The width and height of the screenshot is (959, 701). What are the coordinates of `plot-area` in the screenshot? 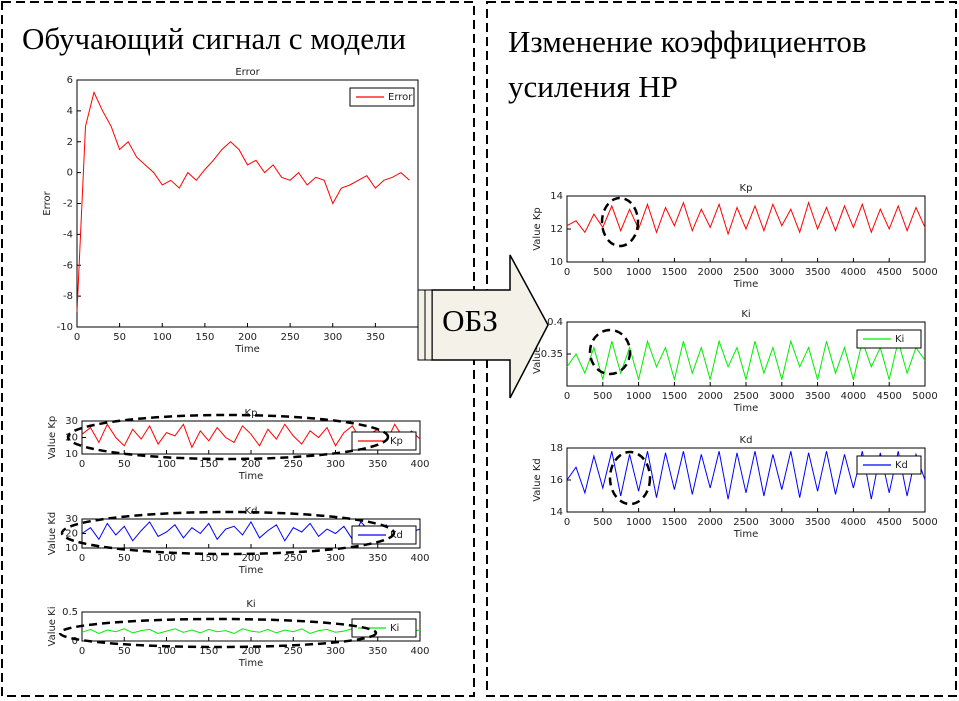 It's located at (247, 203).